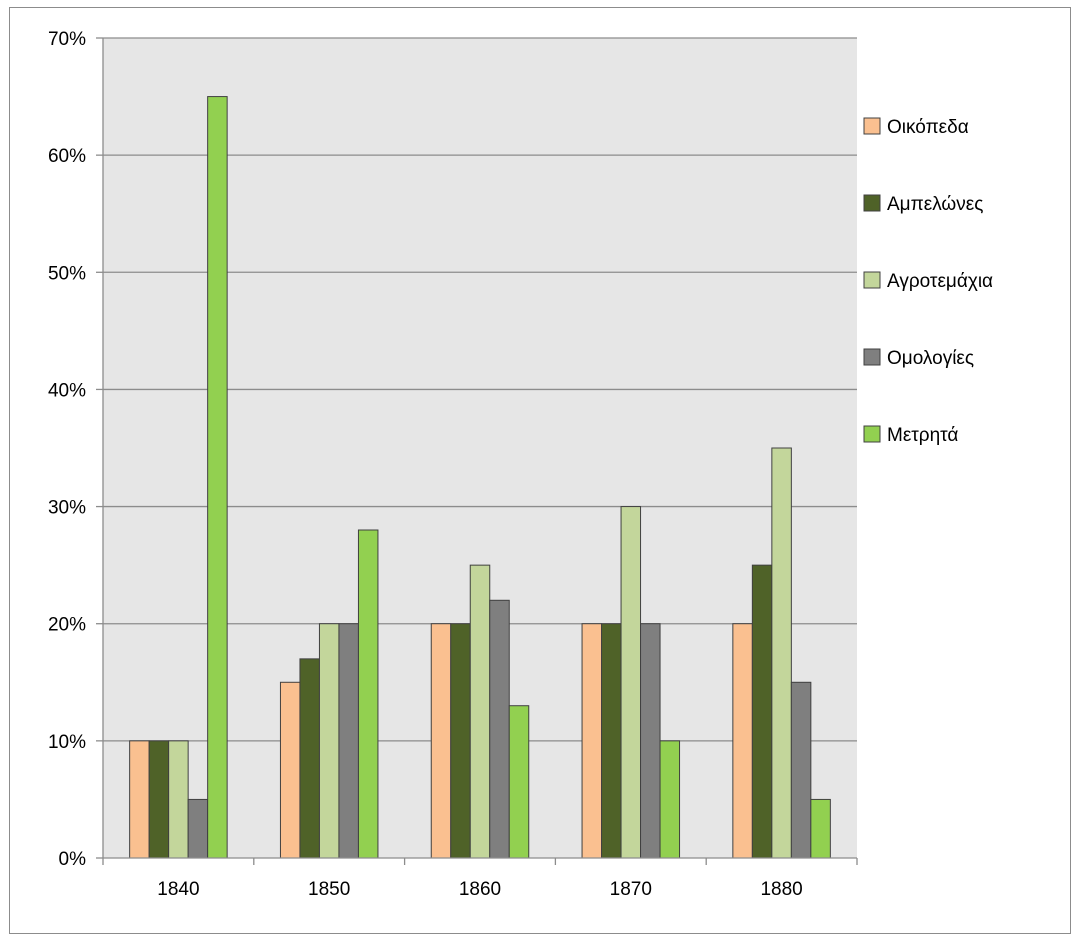 The width and height of the screenshot is (1080, 940). What do you see at coordinates (67, 156) in the screenshot?
I see `y-tick-label: 60%` at bounding box center [67, 156].